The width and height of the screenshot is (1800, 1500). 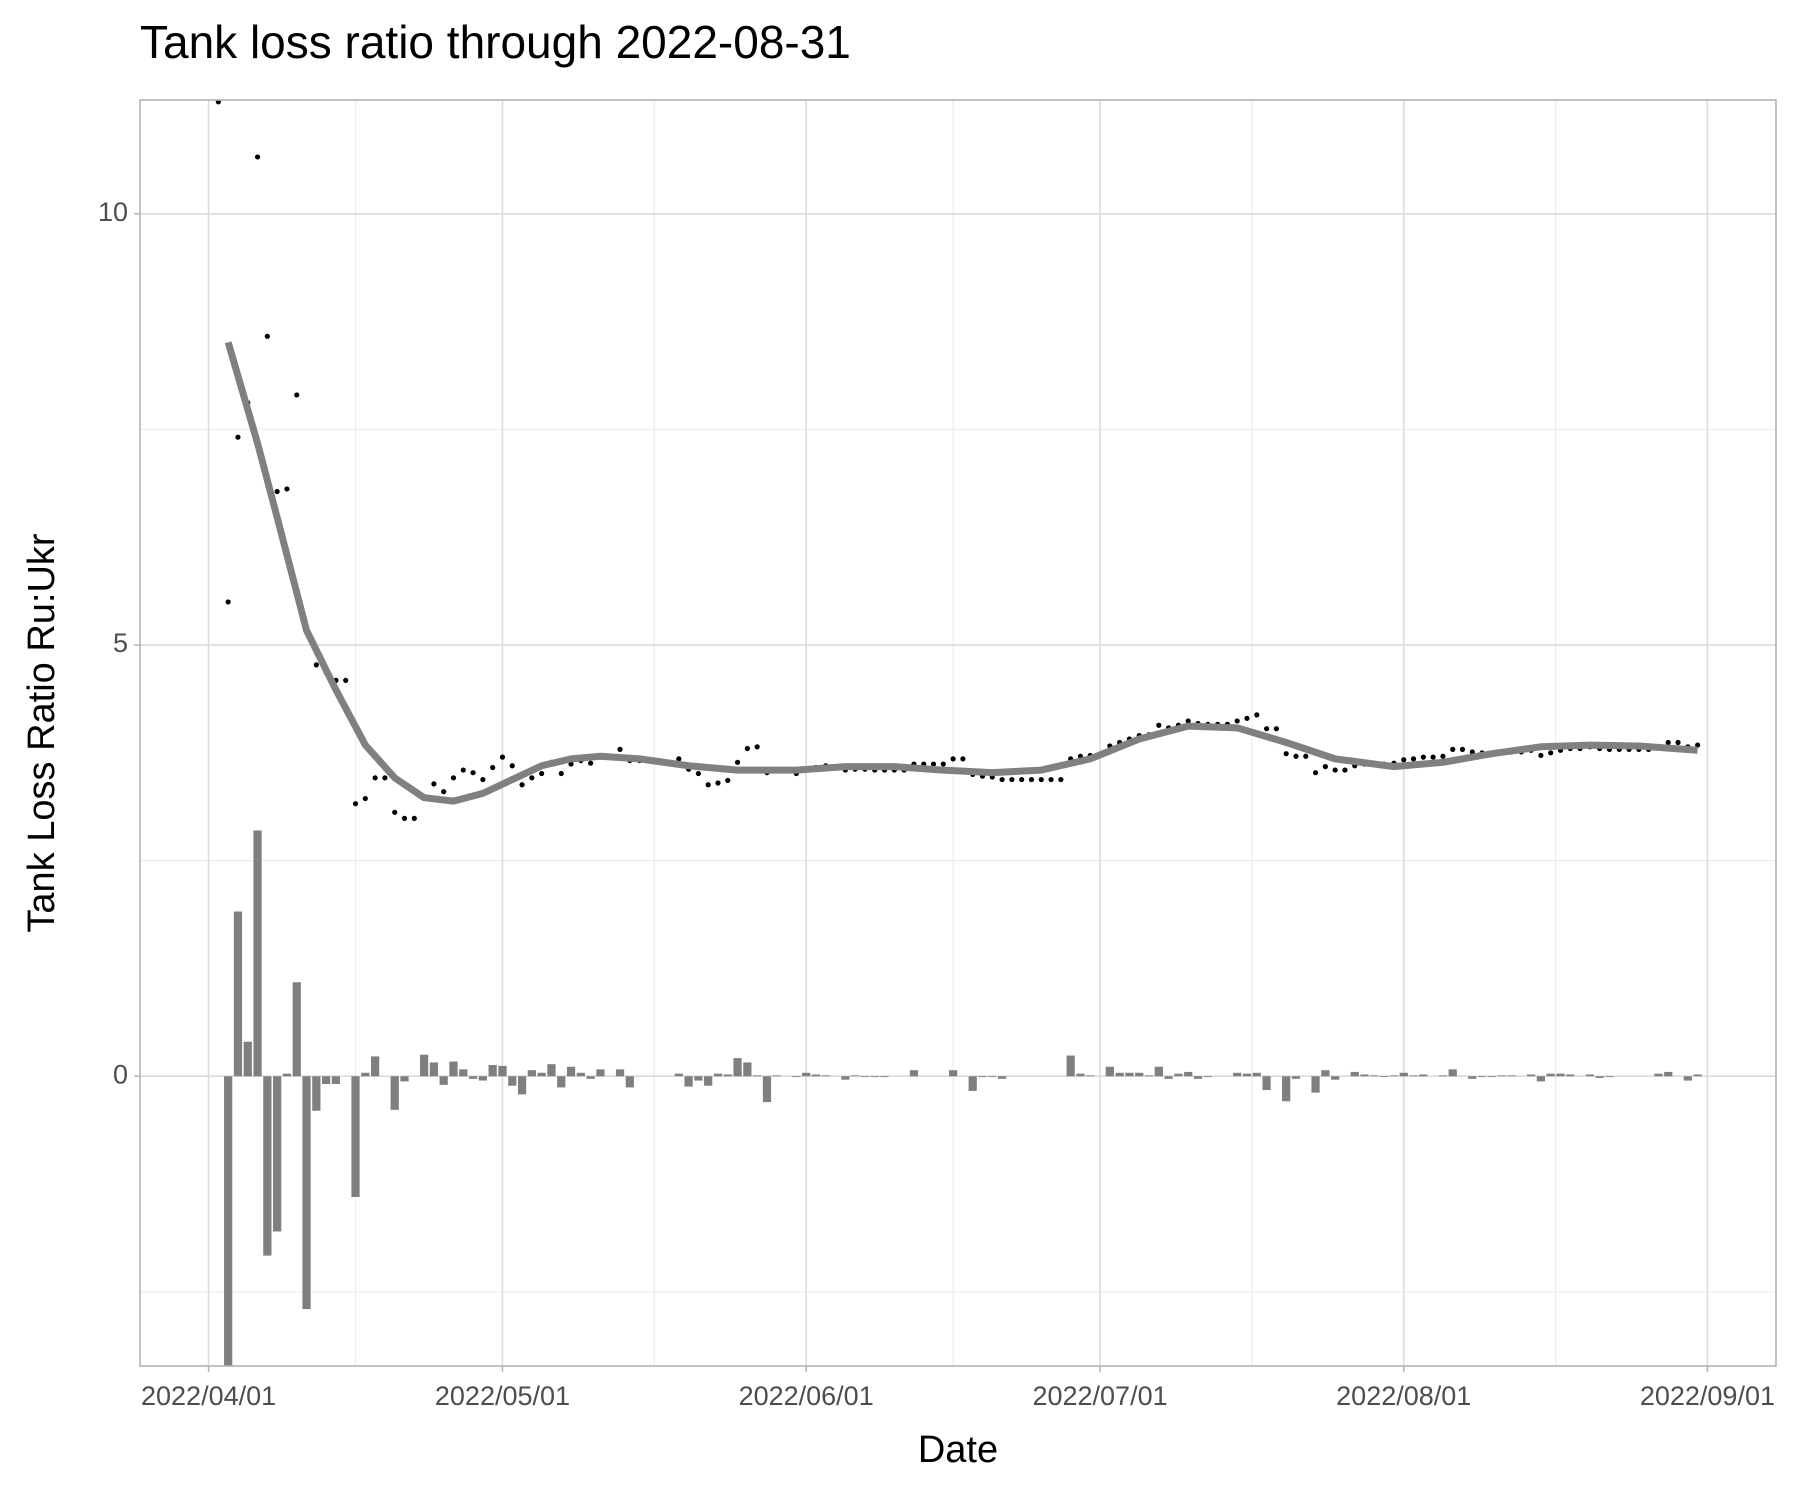 I want to click on y-tick-label: 5, so click(x=120, y=643).